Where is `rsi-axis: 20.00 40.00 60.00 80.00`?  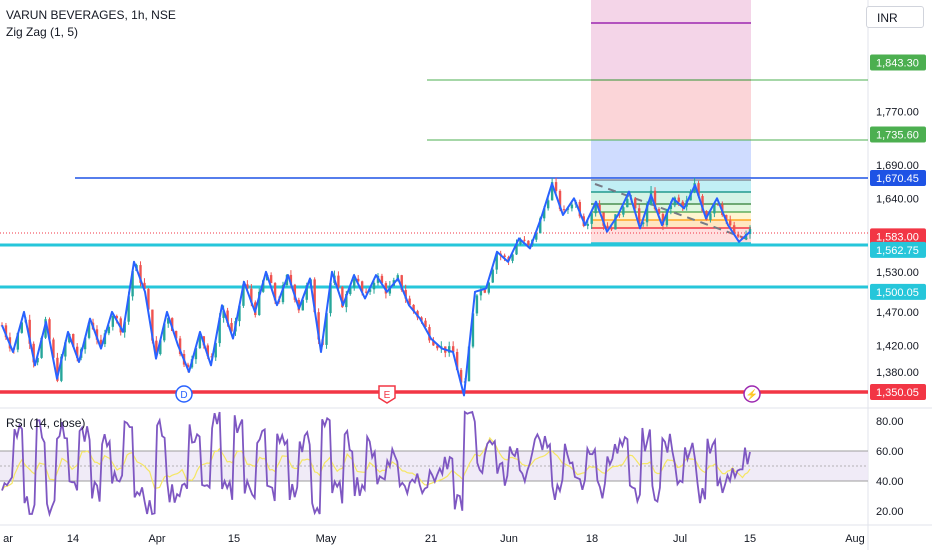 rsi-axis: 20.00 40.00 60.00 80.00 is located at coordinates (890, 467).